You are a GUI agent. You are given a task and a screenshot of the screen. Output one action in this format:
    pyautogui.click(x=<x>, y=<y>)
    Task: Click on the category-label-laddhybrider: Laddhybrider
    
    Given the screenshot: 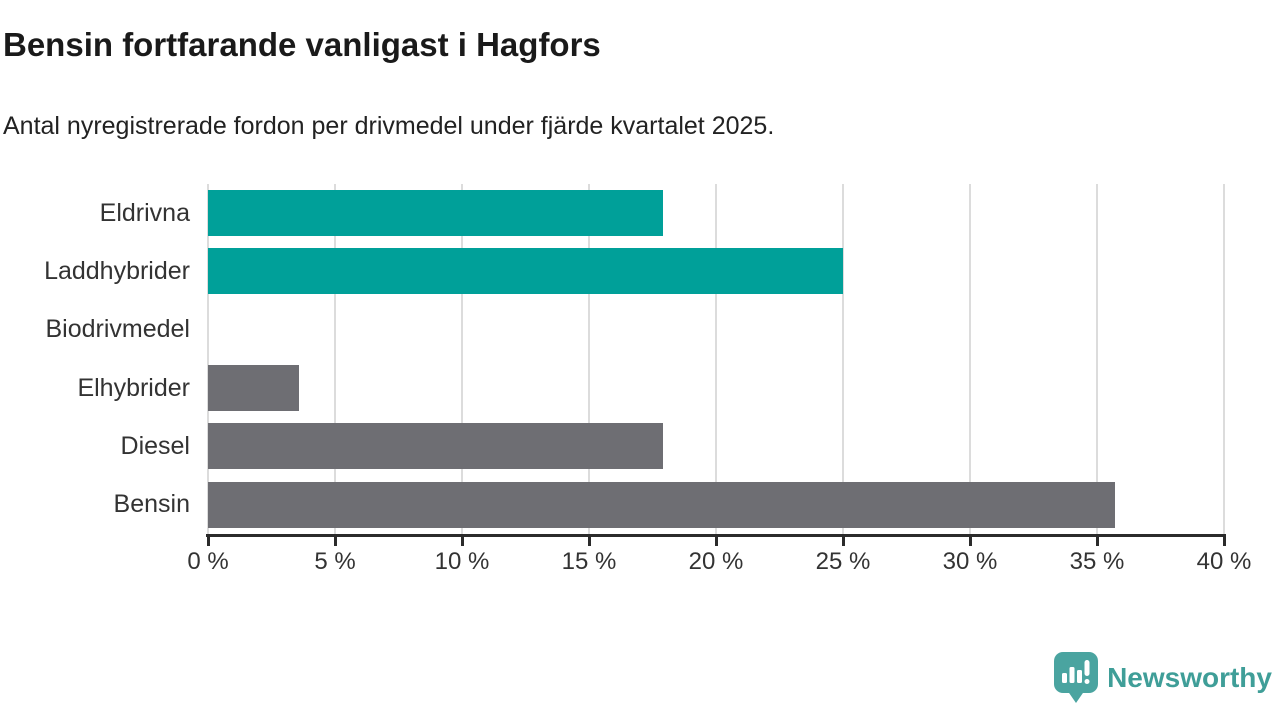 What is the action you would take?
    pyautogui.click(x=117, y=270)
    